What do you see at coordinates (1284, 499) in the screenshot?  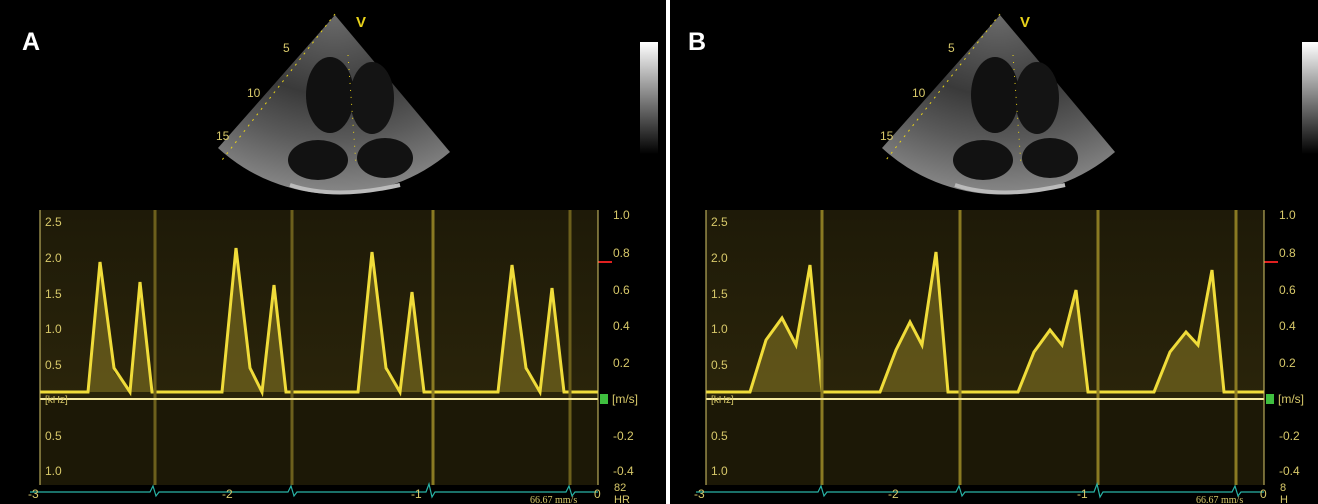 I see `heart-rate-label: H` at bounding box center [1284, 499].